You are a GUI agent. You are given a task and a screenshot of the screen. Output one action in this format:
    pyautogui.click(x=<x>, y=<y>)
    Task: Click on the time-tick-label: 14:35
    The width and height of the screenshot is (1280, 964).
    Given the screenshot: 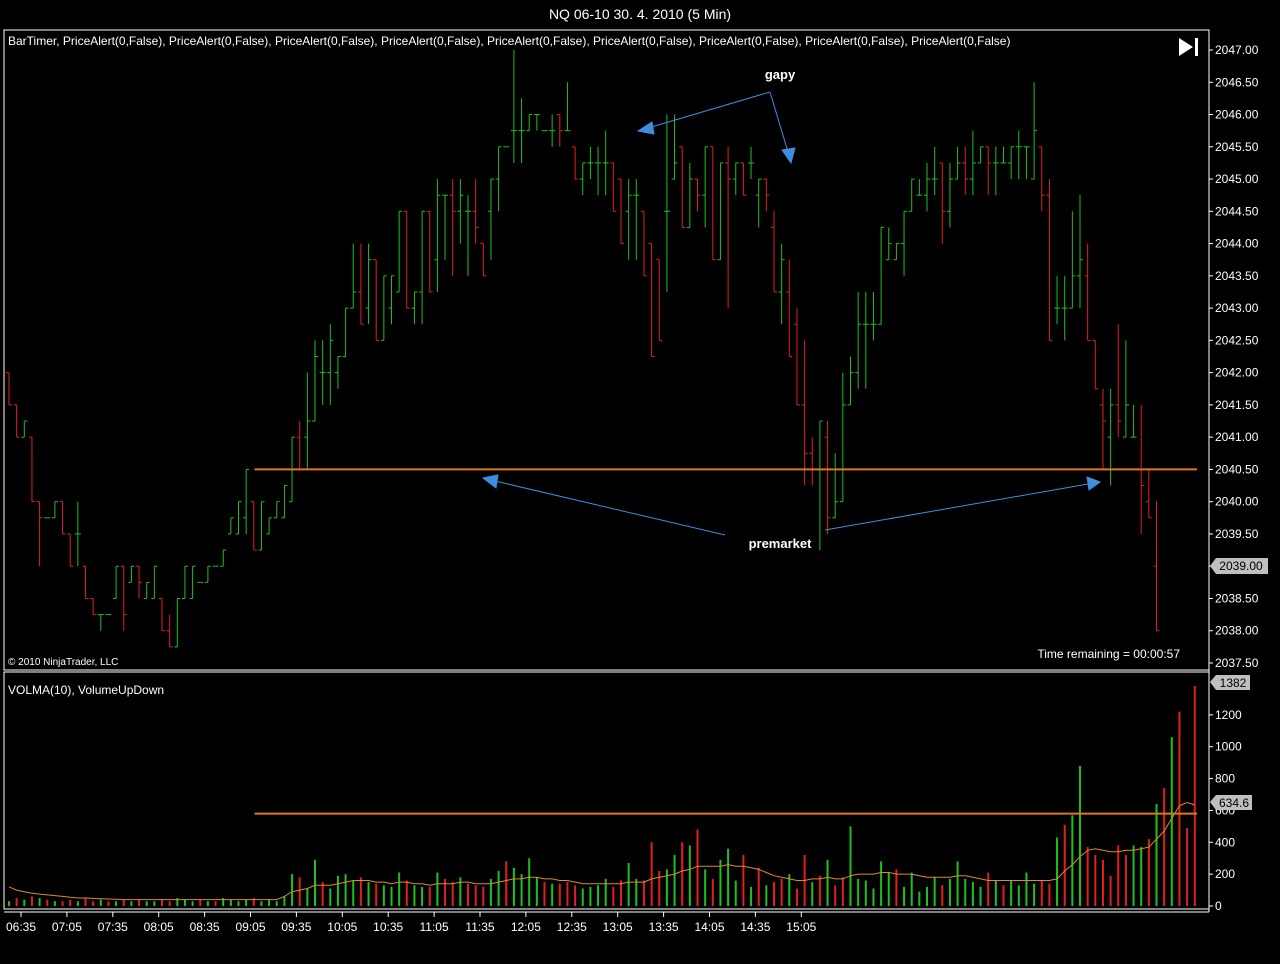 What is the action you would take?
    pyautogui.click(x=755, y=927)
    